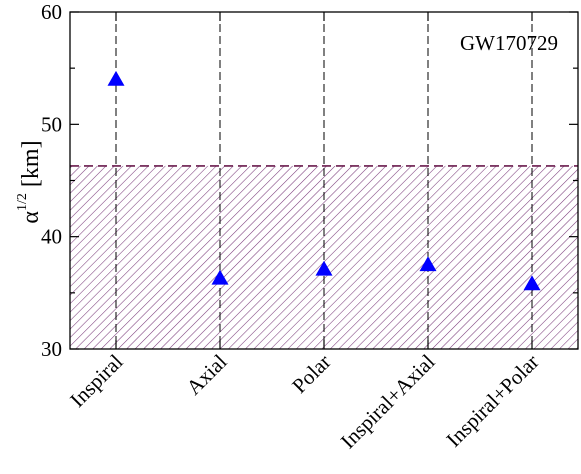  I want to click on y-tick-label: 30, so click(51, 349).